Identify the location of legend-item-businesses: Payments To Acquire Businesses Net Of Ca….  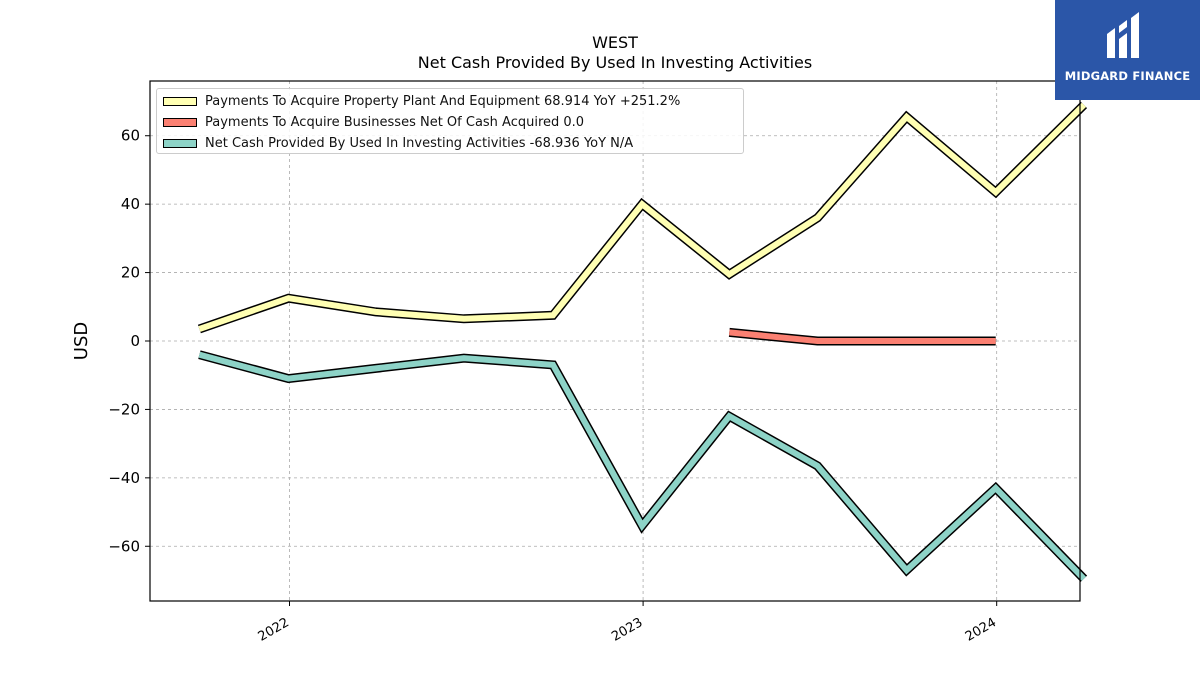
(373, 122).